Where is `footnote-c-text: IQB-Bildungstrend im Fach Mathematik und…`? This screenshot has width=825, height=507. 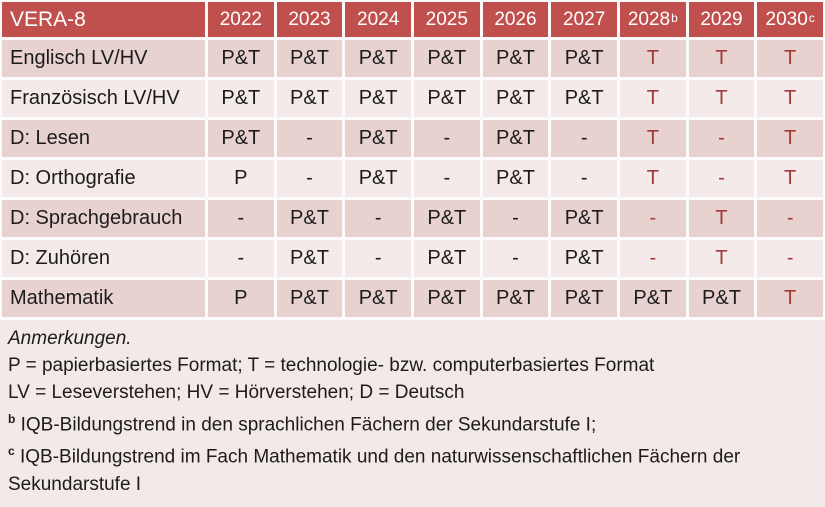 footnote-c-text: IQB-Bildungstrend im Fach Mathematik und… is located at coordinates (374, 470).